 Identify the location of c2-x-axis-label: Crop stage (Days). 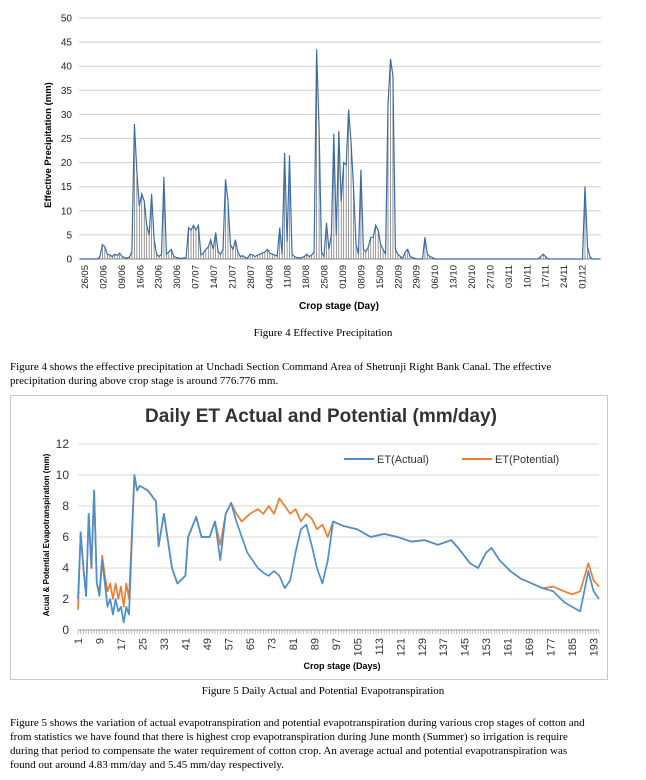
(341, 666).